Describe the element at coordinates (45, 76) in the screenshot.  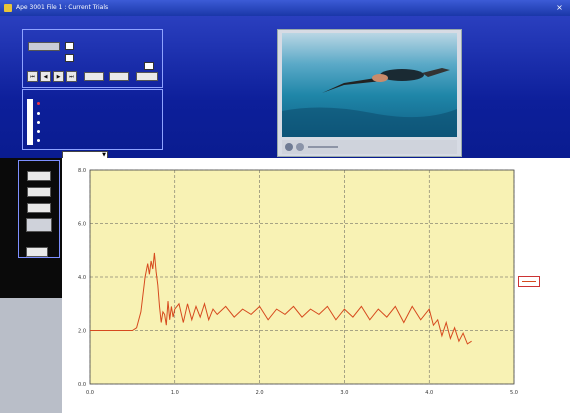
I see `prev-frame-button: ◀` at that location.